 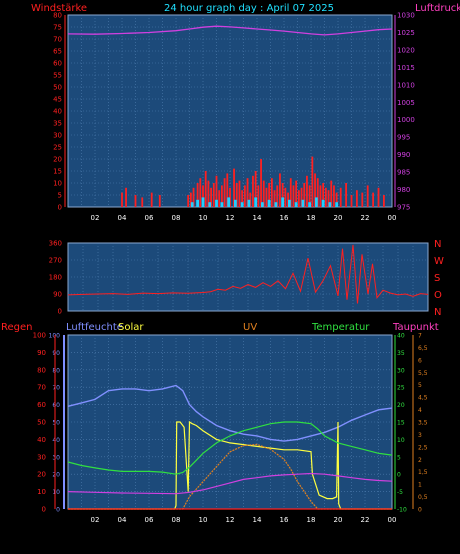 What do you see at coordinates (420, 385) in the screenshot?
I see `uv-y-tick-label: 5` at bounding box center [420, 385].